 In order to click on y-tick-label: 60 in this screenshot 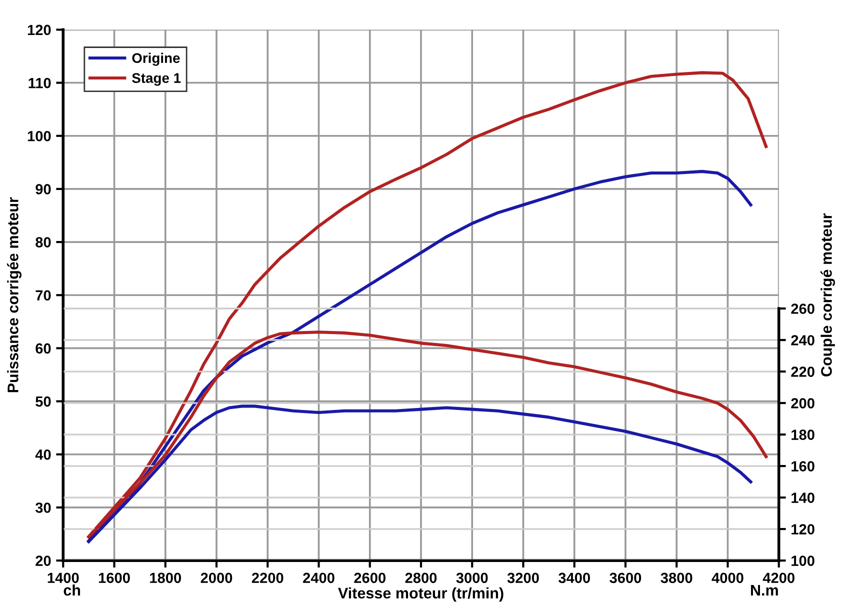, I will do `click(43, 348)`.